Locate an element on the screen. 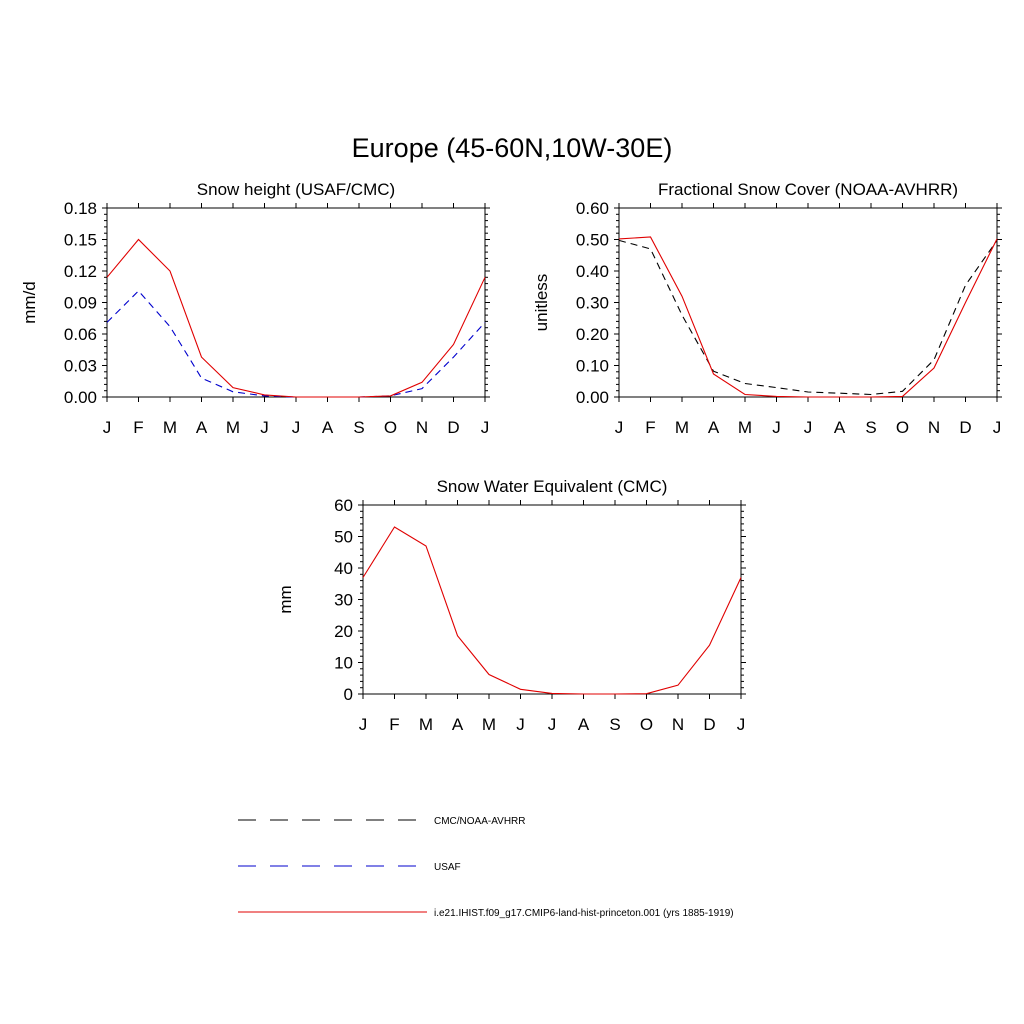 The width and height of the screenshot is (1024, 1024). y-tick-label: 20 is located at coordinates (343, 631).